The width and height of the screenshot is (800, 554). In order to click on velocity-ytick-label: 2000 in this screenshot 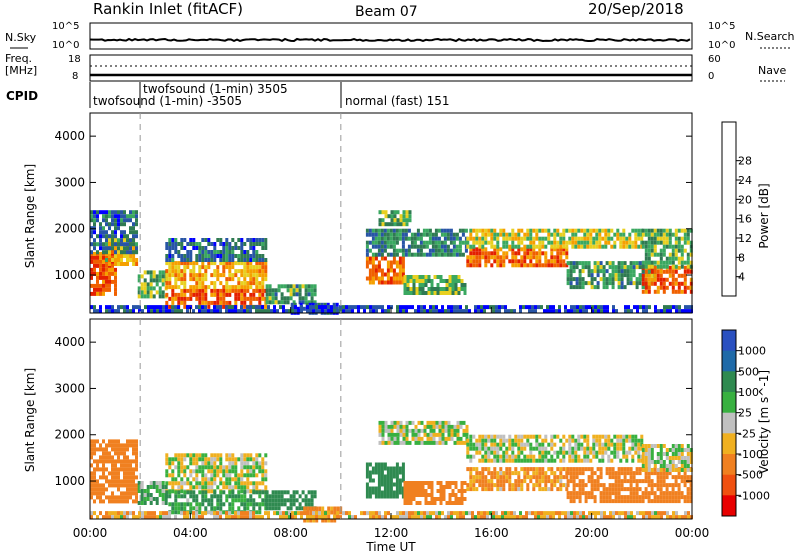, I will do `click(69, 435)`.